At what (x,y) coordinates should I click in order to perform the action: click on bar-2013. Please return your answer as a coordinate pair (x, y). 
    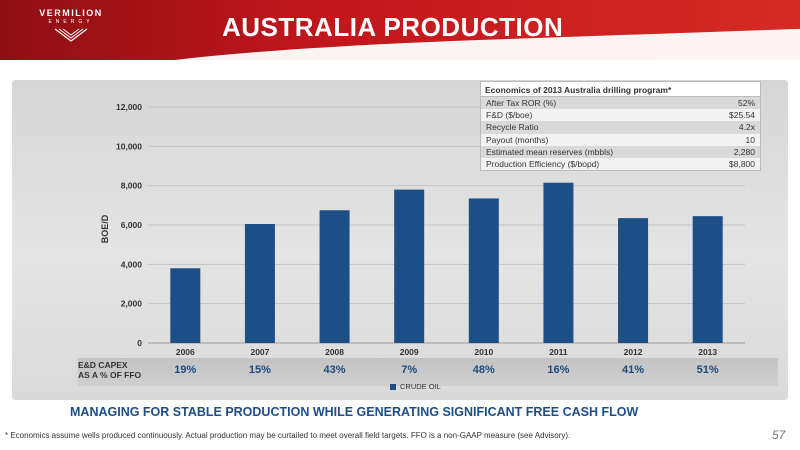
    Looking at the image, I should click on (707, 279).